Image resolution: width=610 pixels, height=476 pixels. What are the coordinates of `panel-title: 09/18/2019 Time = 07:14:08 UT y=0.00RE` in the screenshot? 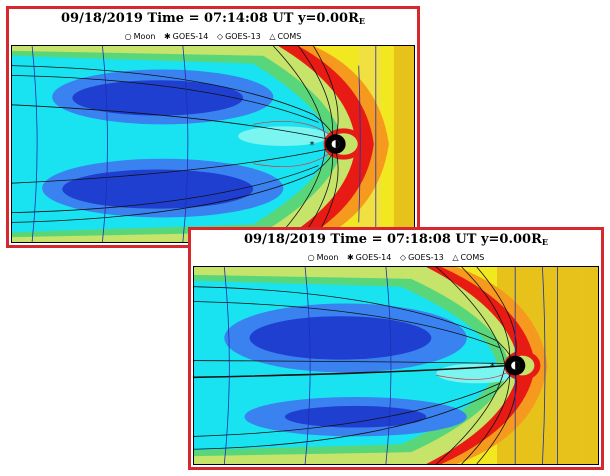 It's located at (213, 19).